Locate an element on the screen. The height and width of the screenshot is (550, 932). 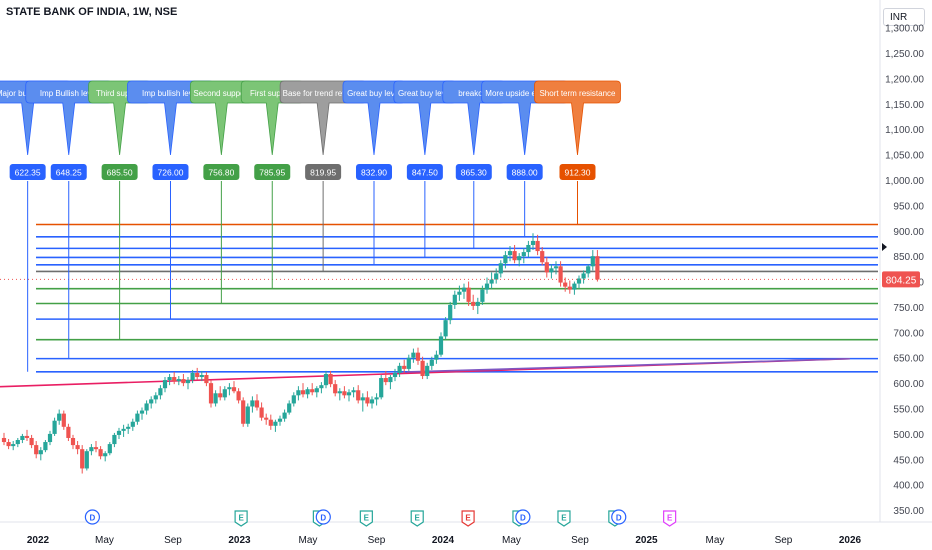
currency-selector: INR is located at coordinates (904, 17).